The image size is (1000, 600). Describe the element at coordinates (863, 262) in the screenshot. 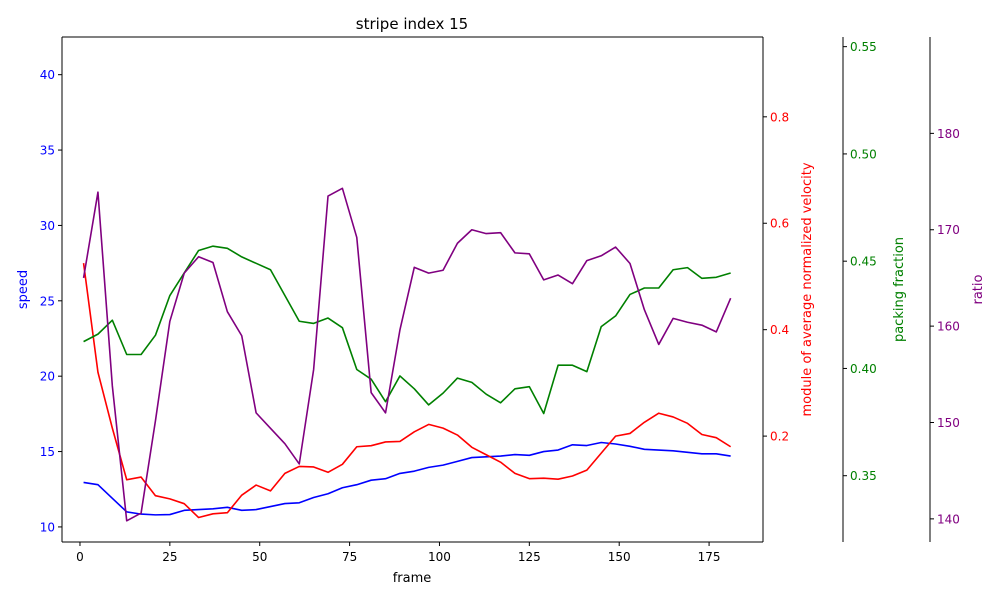

I see `packing-tick-label: 0.45` at that location.